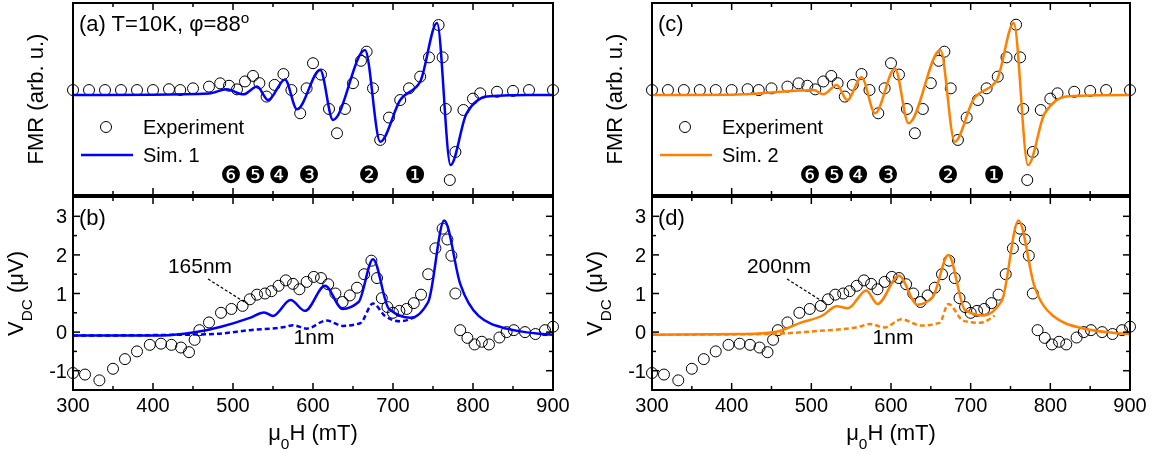  Describe the element at coordinates (194, 127) in the screenshot. I see `legend-label: Experiment` at that location.